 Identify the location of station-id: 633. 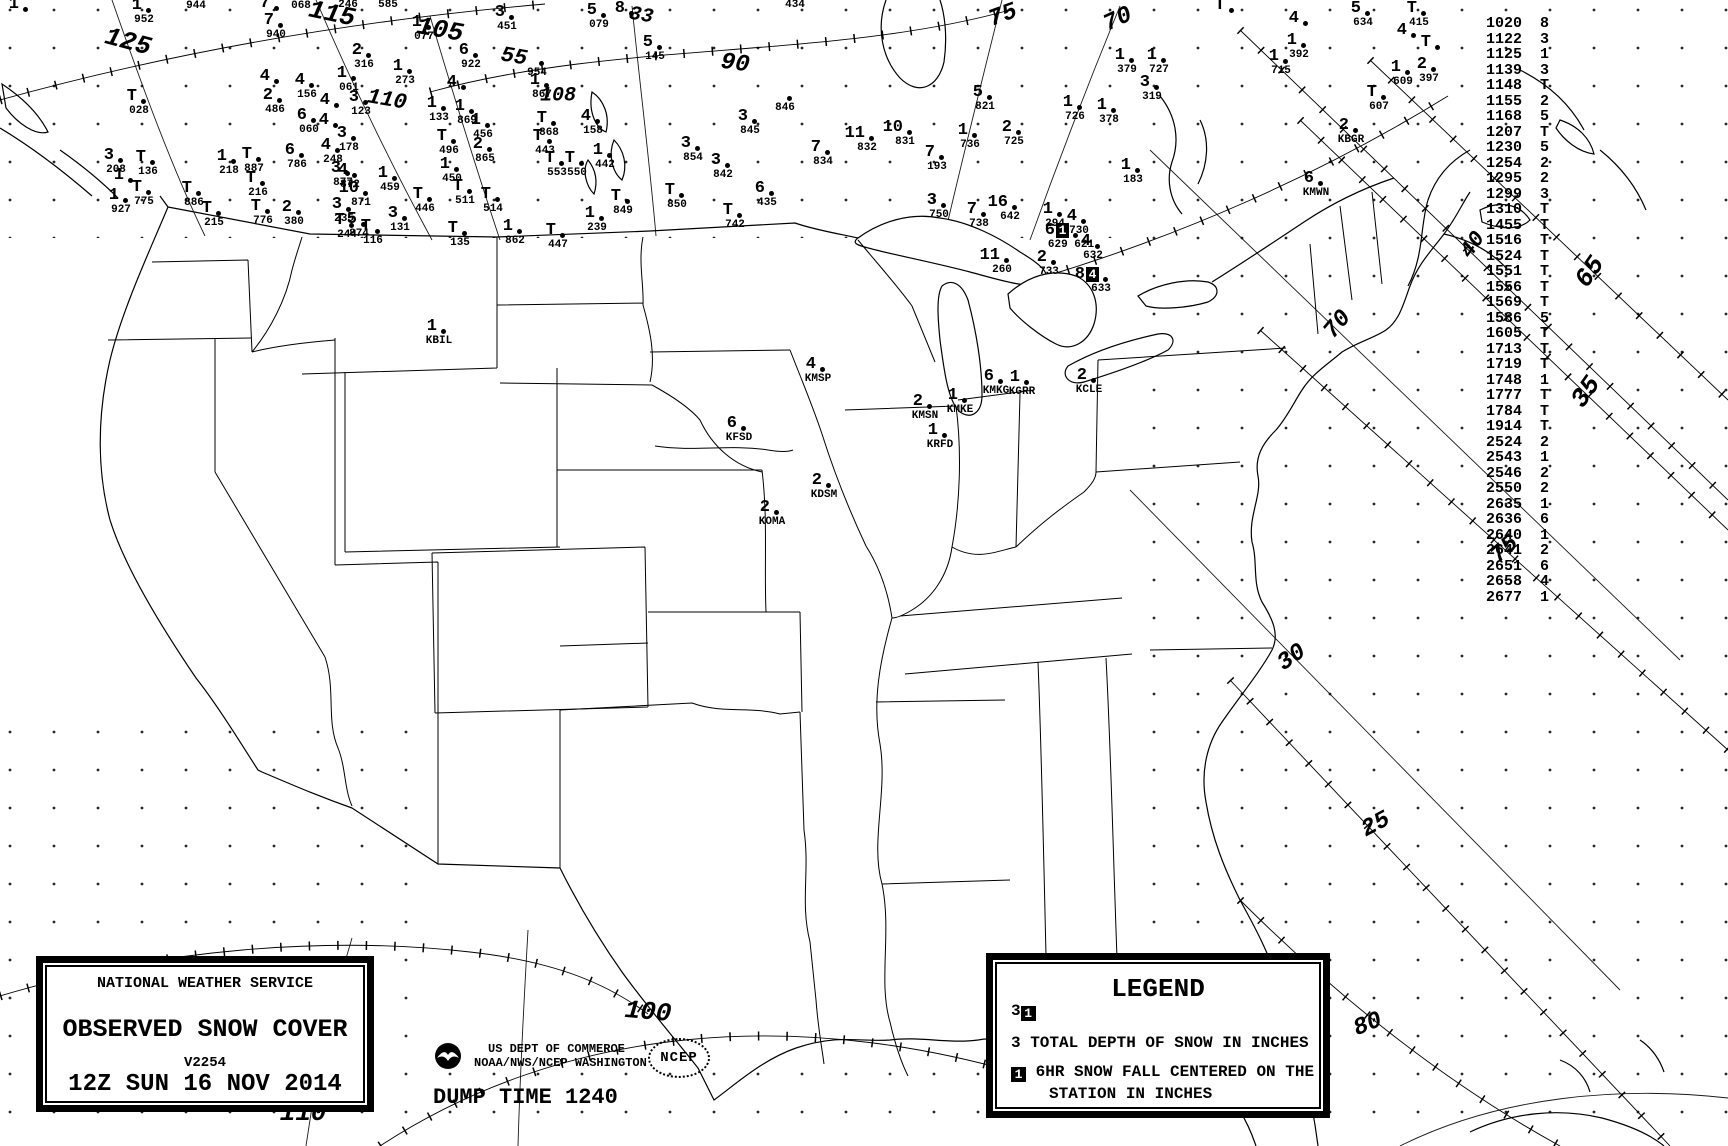
(1101, 289).